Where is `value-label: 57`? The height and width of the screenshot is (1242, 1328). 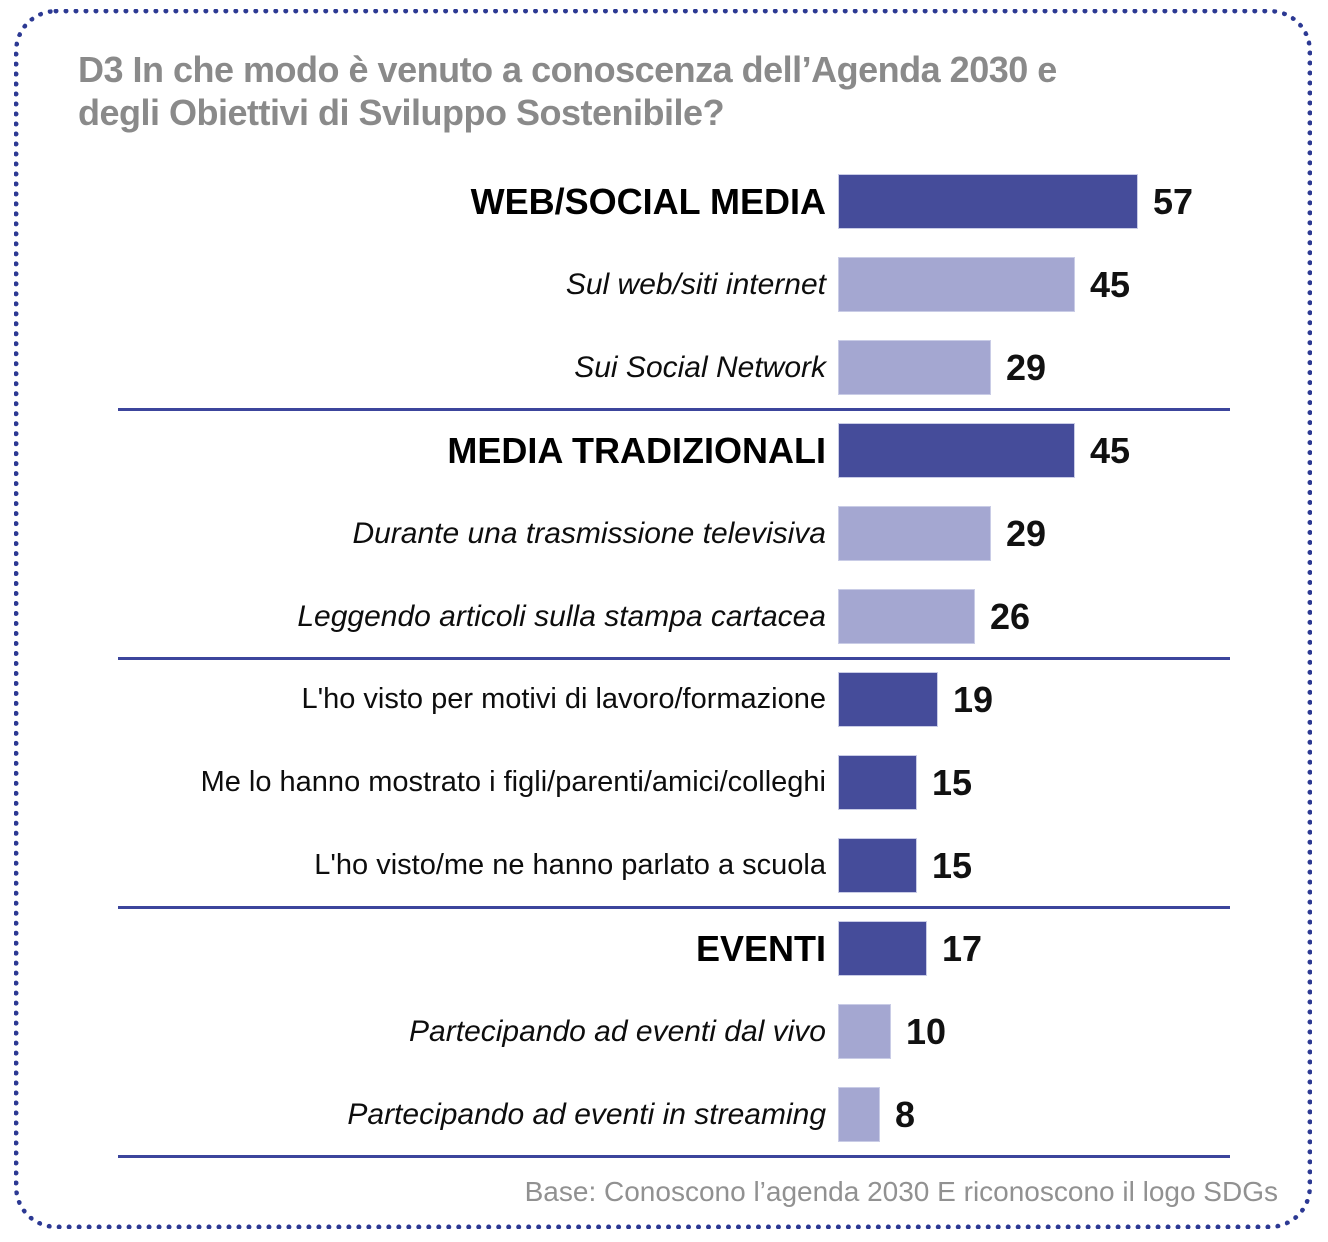
value-label: 57 is located at coordinates (1173, 201).